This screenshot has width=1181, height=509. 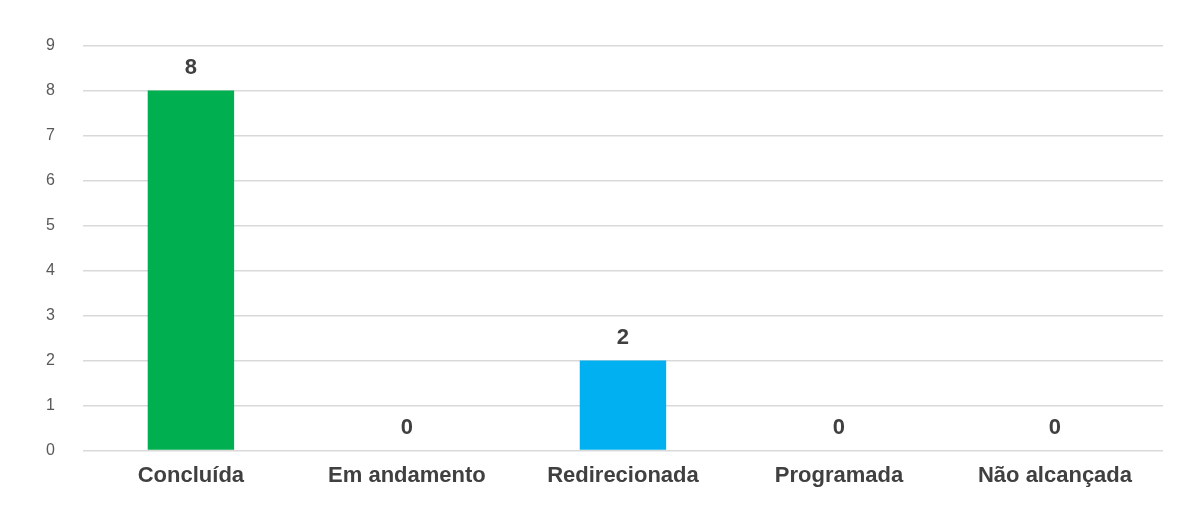 I want to click on y-tick-label: 9, so click(x=50, y=45).